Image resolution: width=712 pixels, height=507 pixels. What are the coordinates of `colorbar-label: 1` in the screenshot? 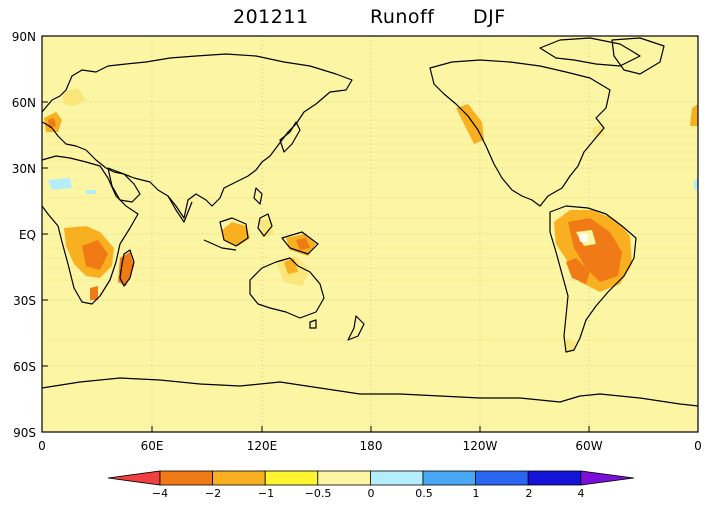 It's located at (476, 493).